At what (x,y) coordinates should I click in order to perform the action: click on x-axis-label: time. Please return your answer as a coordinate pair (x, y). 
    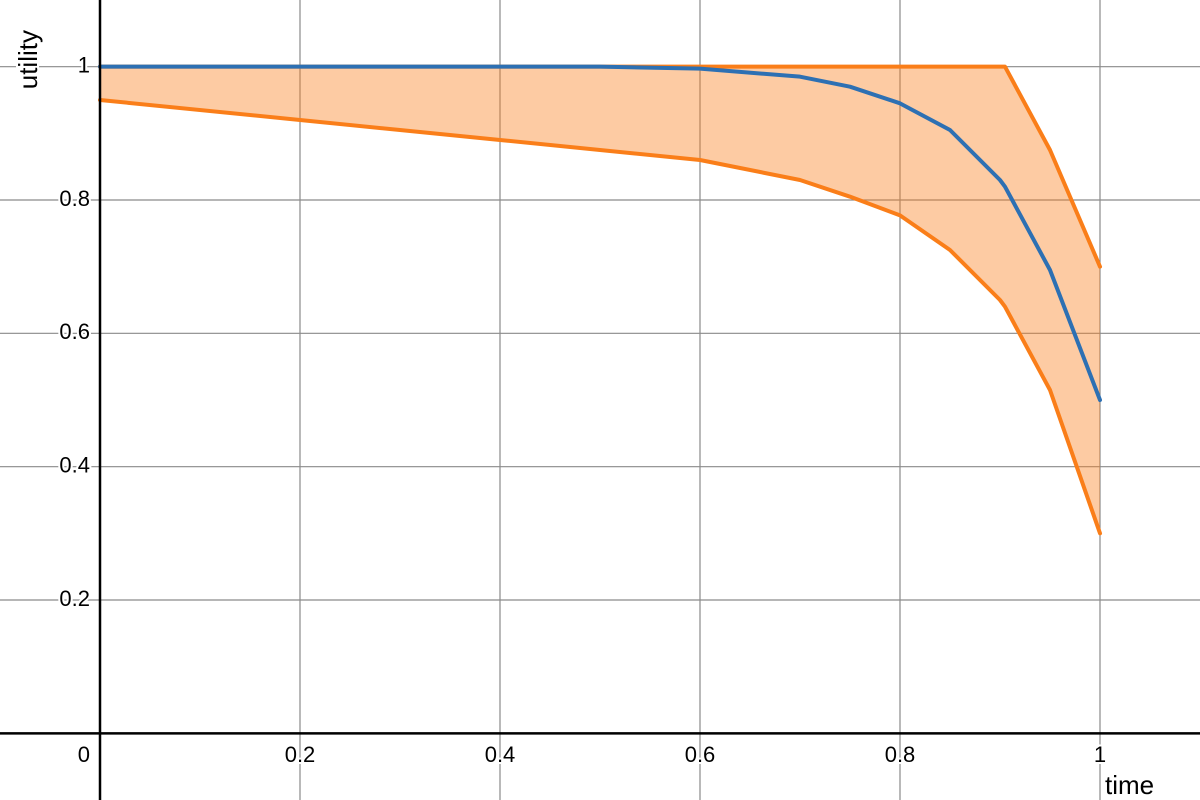
    Looking at the image, I should click on (1129, 785).